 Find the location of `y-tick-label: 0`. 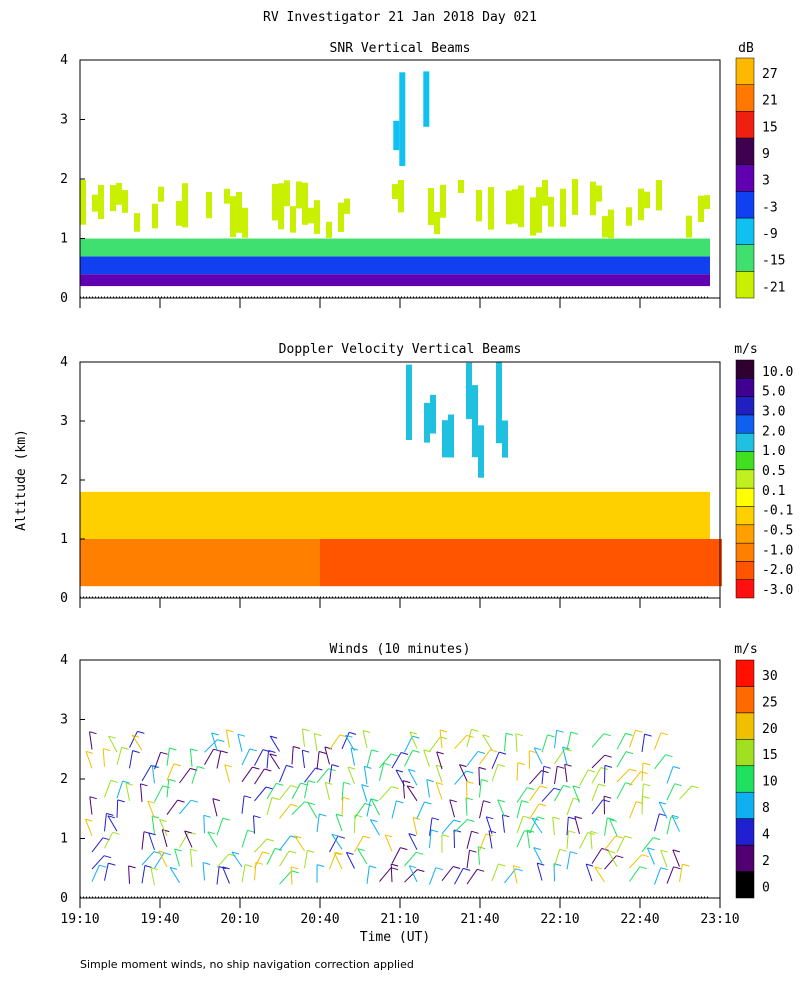

y-tick-label: 0 is located at coordinates (64, 898).